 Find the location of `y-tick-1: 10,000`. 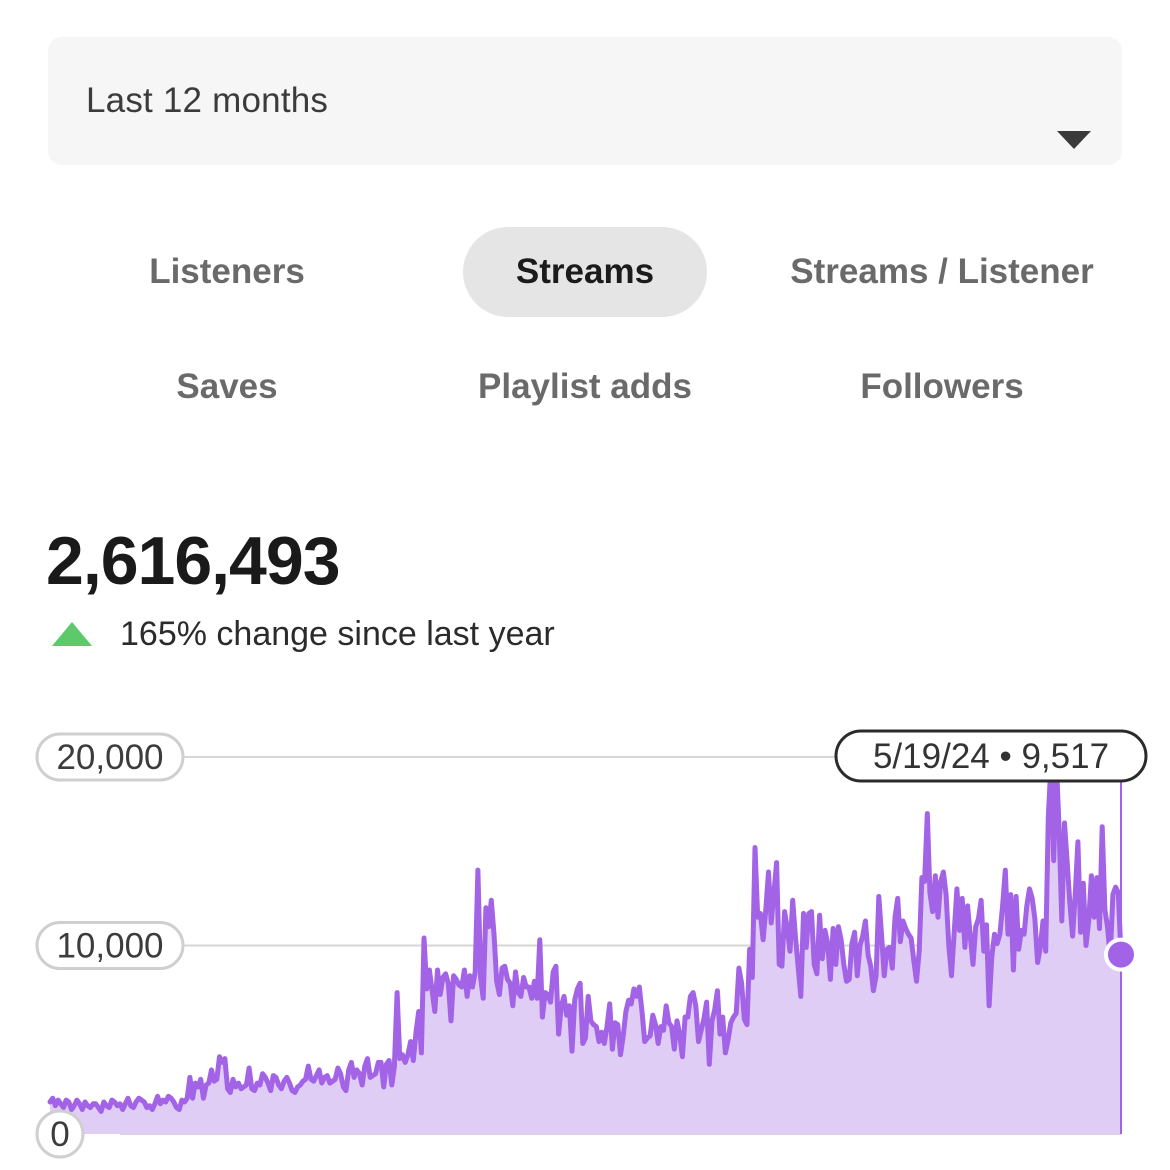

y-tick-1: 10,000 is located at coordinates (110, 945).